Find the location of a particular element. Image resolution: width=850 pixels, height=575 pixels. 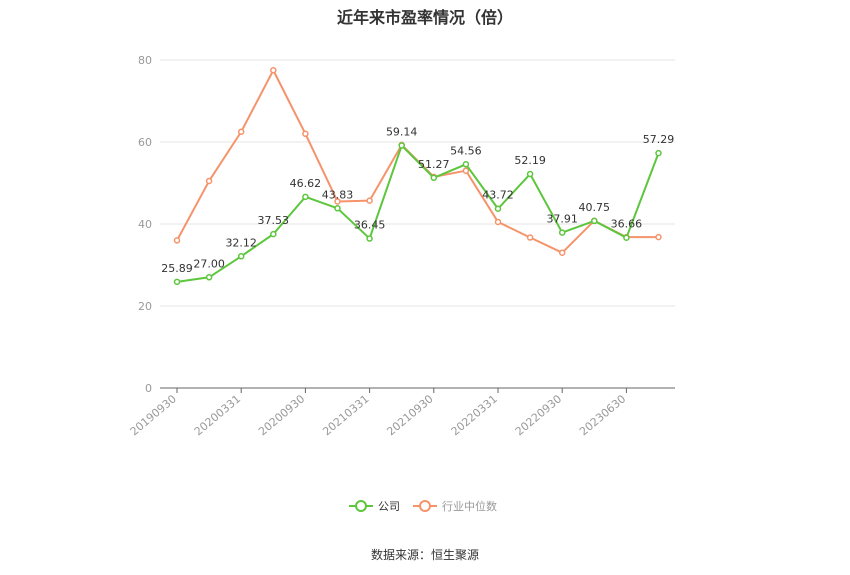

data-label: 25.89 is located at coordinates (177, 268).